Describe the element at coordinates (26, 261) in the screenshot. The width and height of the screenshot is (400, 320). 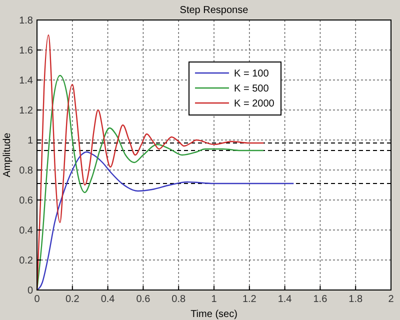
I see `y-tick-label: 0.2` at that location.